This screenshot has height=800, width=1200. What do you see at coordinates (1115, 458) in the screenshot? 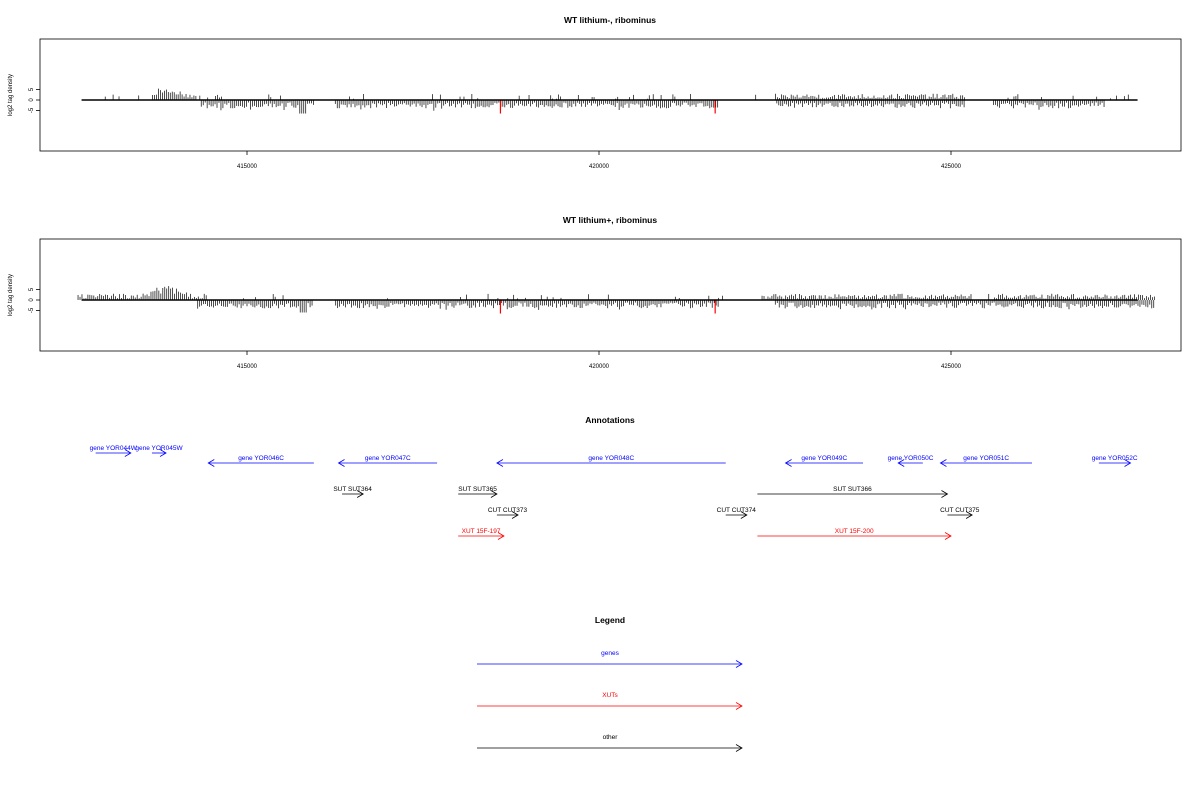
I see `feature-label: gene YOR052C` at bounding box center [1115, 458].